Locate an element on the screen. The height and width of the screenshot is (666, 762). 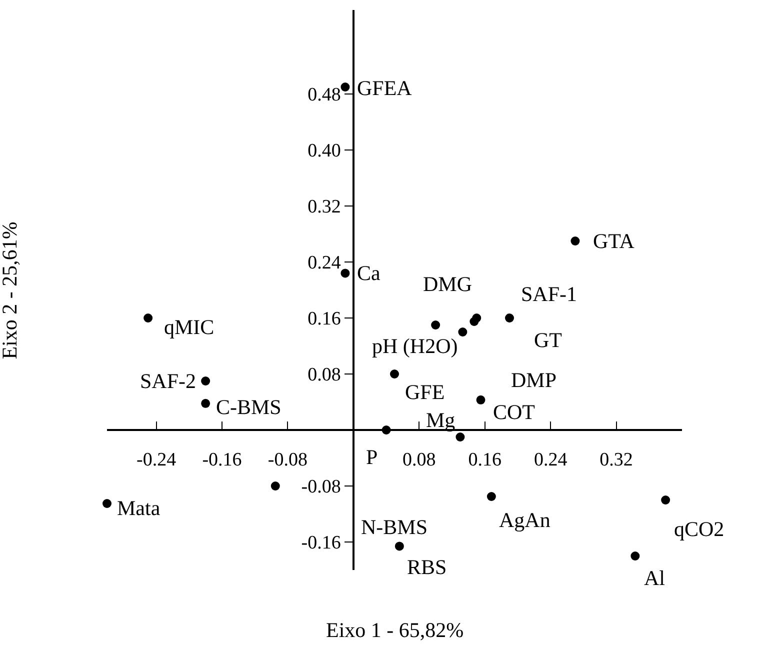
annotation: qMIC is located at coordinates (189, 327).